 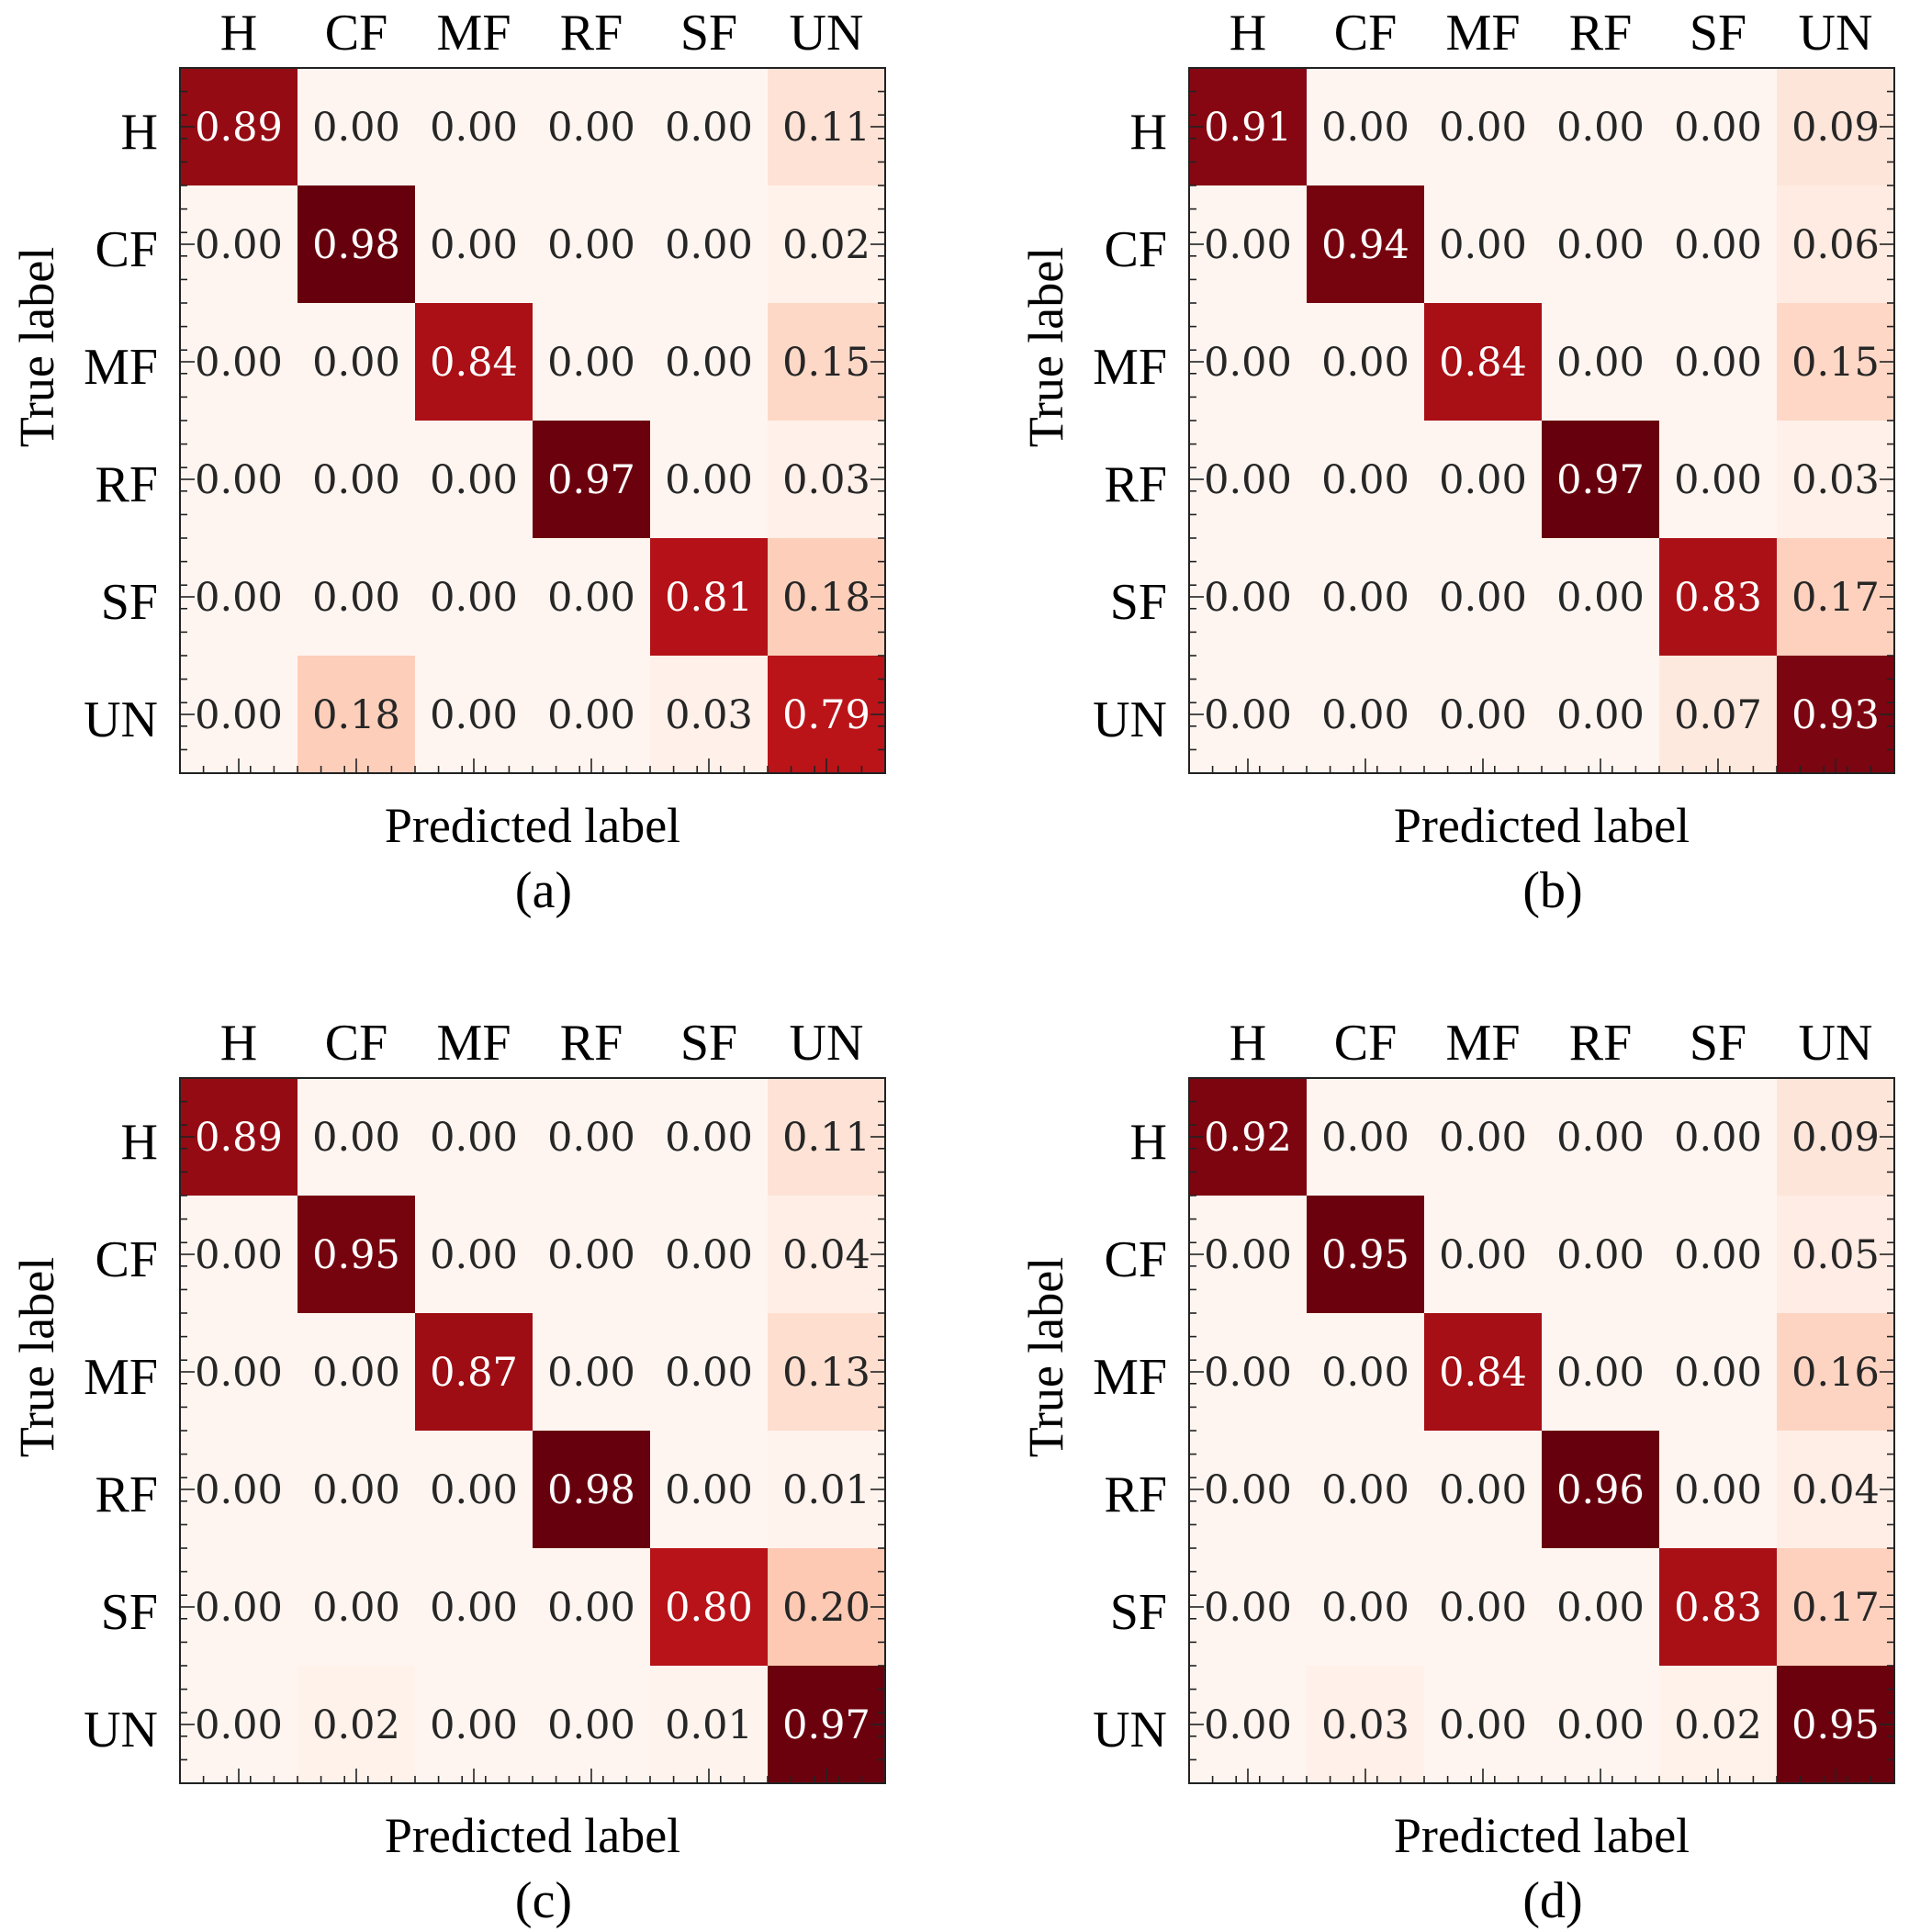 What do you see at coordinates (356, 245) in the screenshot?
I see `cell-value-label: 0.98` at bounding box center [356, 245].